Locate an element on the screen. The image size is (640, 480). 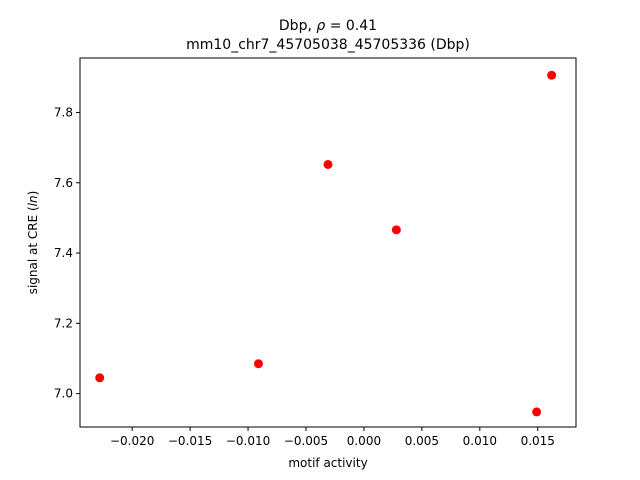
y-axis-ticks: 7.0 7.2 7.4 7.6 7.8 is located at coordinates (67, 253).